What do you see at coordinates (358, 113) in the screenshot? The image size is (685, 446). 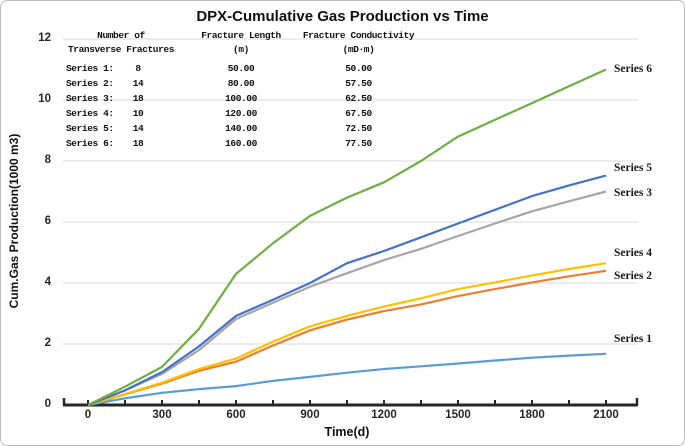 I see `fracture-conductivity: 67.50` at bounding box center [358, 113].